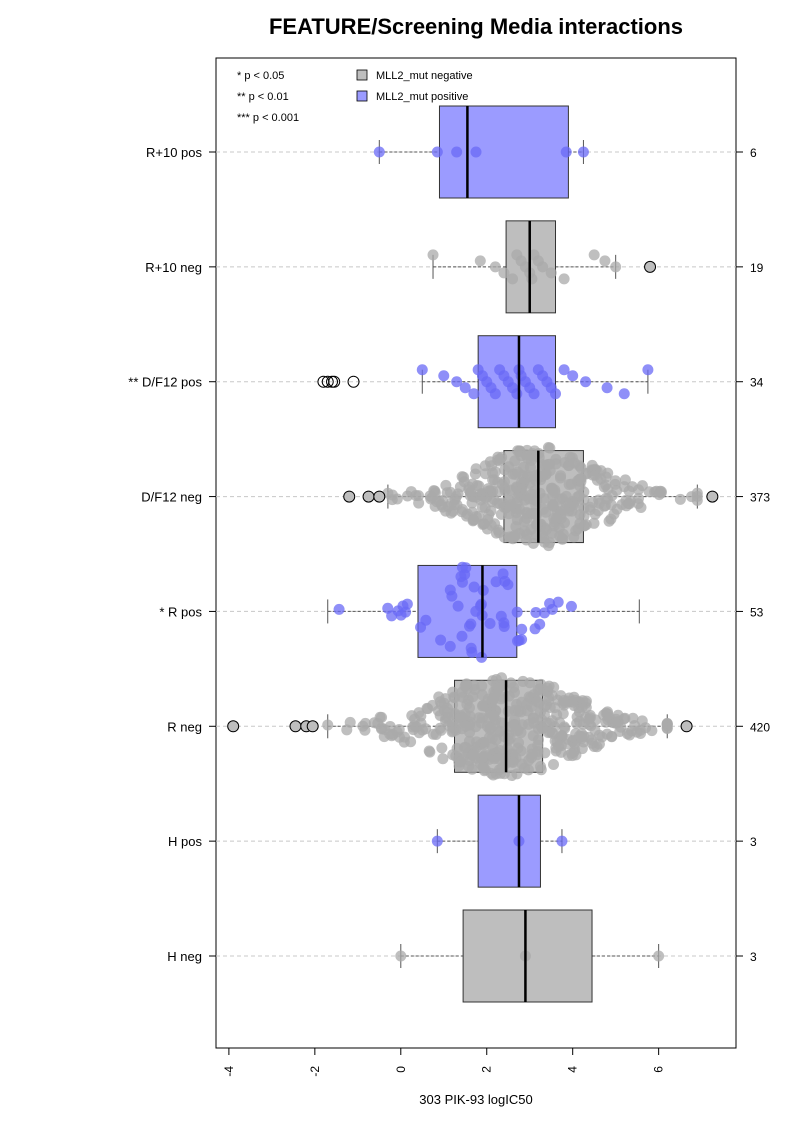  I want to click on chart-title: FEATURE/Screening Media interactions, so click(475, 26).